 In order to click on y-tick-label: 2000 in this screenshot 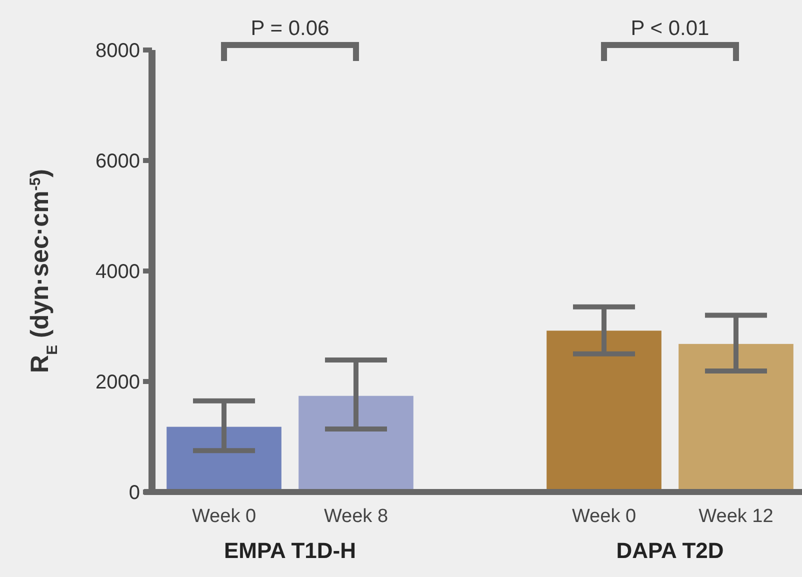, I will do `click(118, 383)`.